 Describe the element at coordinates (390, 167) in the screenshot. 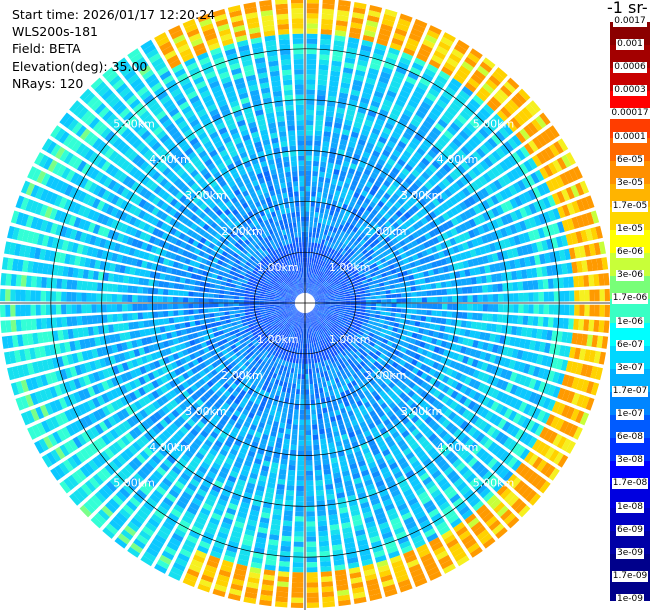

I see `ray` at that location.